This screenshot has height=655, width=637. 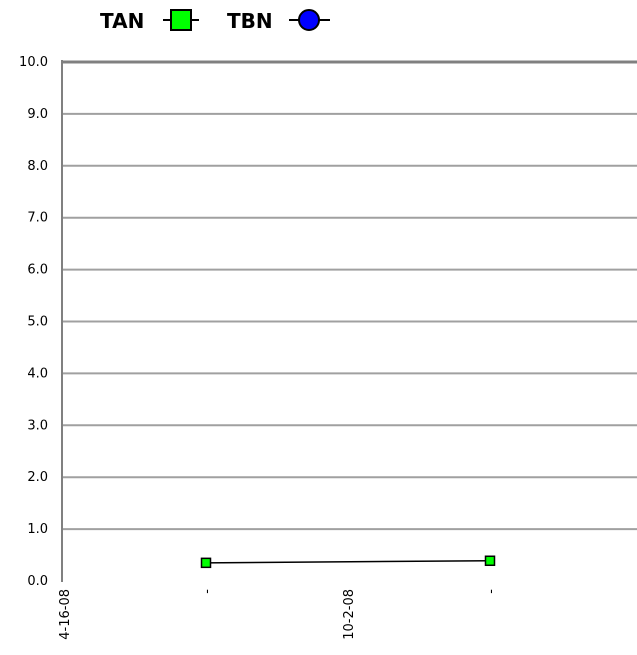 I want to click on legend-label-tbn: TBN, so click(x=250, y=21).